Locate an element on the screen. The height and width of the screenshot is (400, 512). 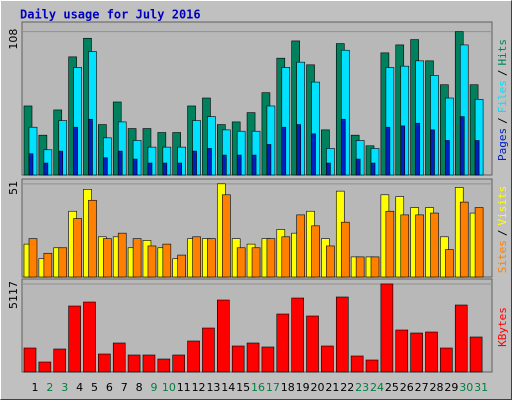
x-tick-label: 7 is located at coordinates (124, 387).